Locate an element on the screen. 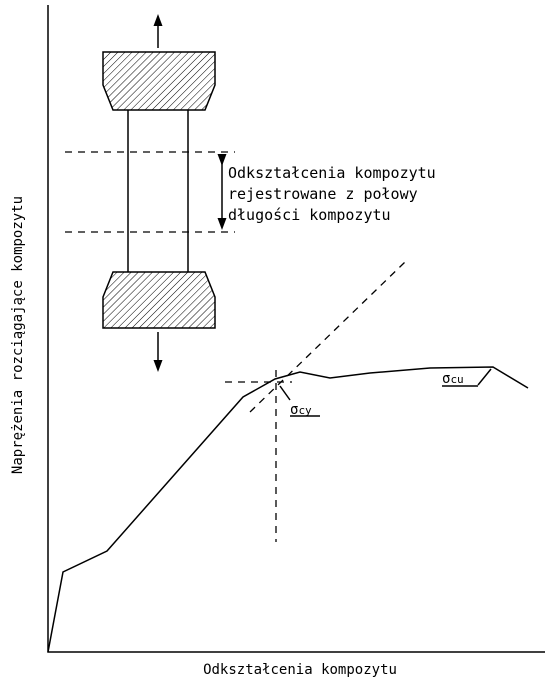 This screenshot has width=552, height=682. annotation: Odkształcenia kompozytu is located at coordinates (332, 173).